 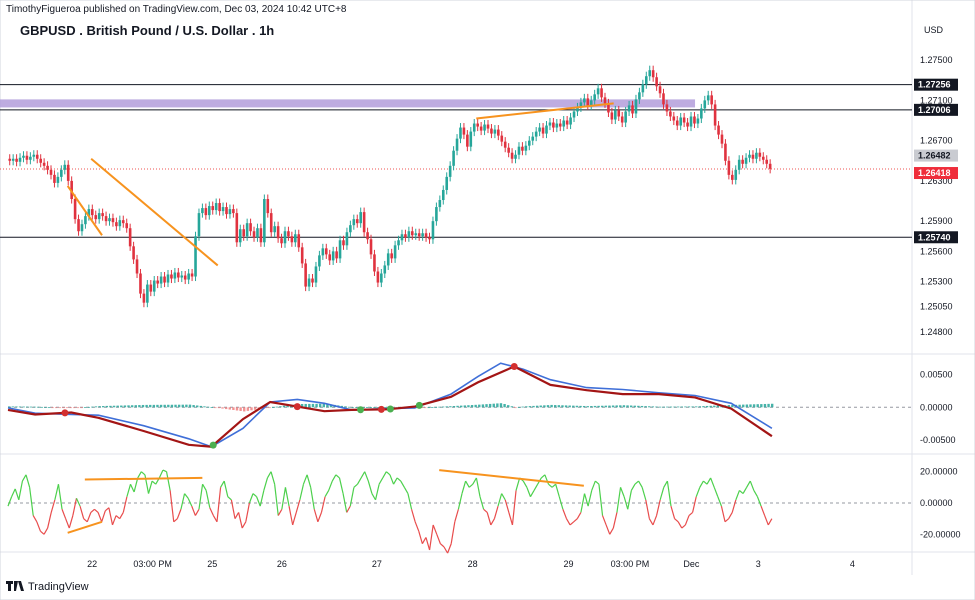 What do you see at coordinates (154, 212) in the screenshot?
I see `trend-line` at bounding box center [154, 212].